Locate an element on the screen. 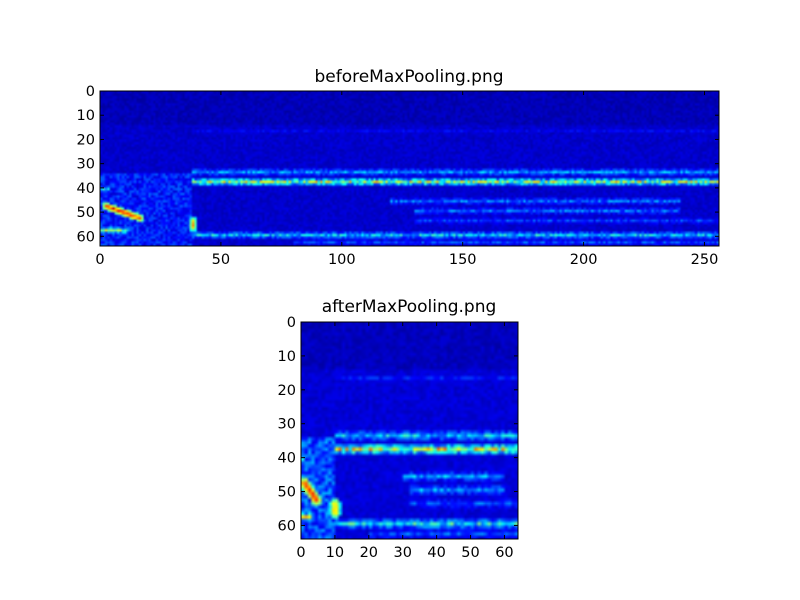  axes-frame is located at coordinates (409, 430).